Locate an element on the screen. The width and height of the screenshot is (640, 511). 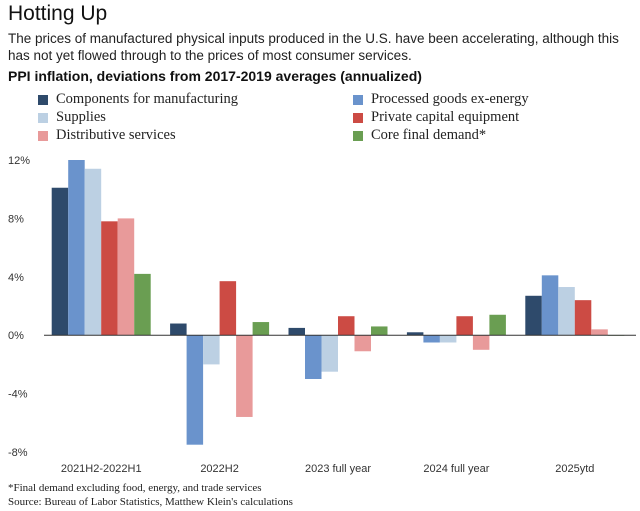
legend-swatch-processed-goods is located at coordinates (358, 99).